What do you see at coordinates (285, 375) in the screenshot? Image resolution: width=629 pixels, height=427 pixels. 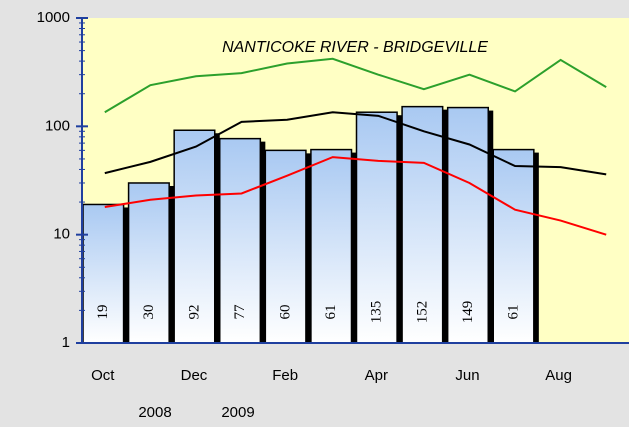 I see `x-tick-label: Feb` at bounding box center [285, 375].